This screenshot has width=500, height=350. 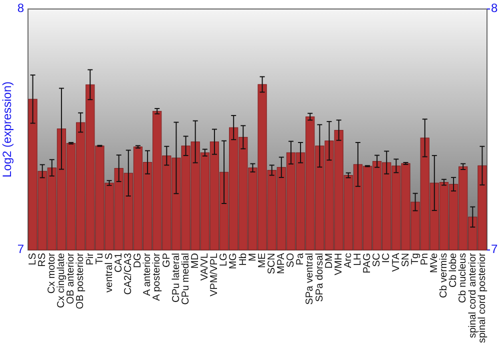 What do you see at coordinates (338, 264) in the screenshot?
I see `x-tick-label: VMH` at bounding box center [338, 264].